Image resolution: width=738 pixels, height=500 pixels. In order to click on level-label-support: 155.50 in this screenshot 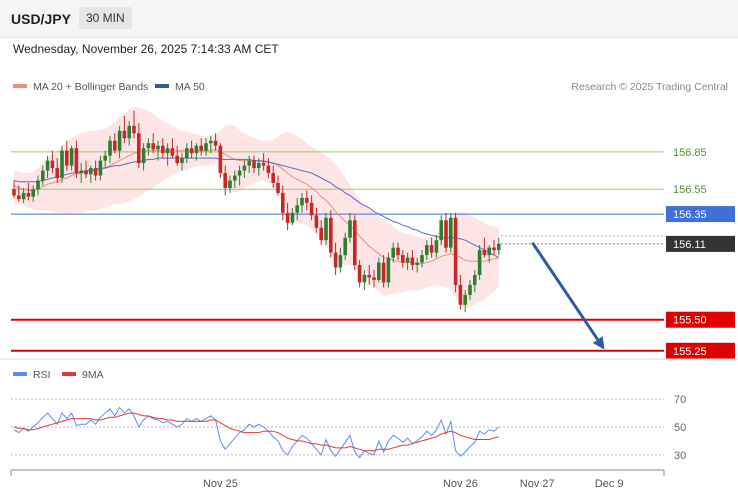, I will do `click(690, 321)`.